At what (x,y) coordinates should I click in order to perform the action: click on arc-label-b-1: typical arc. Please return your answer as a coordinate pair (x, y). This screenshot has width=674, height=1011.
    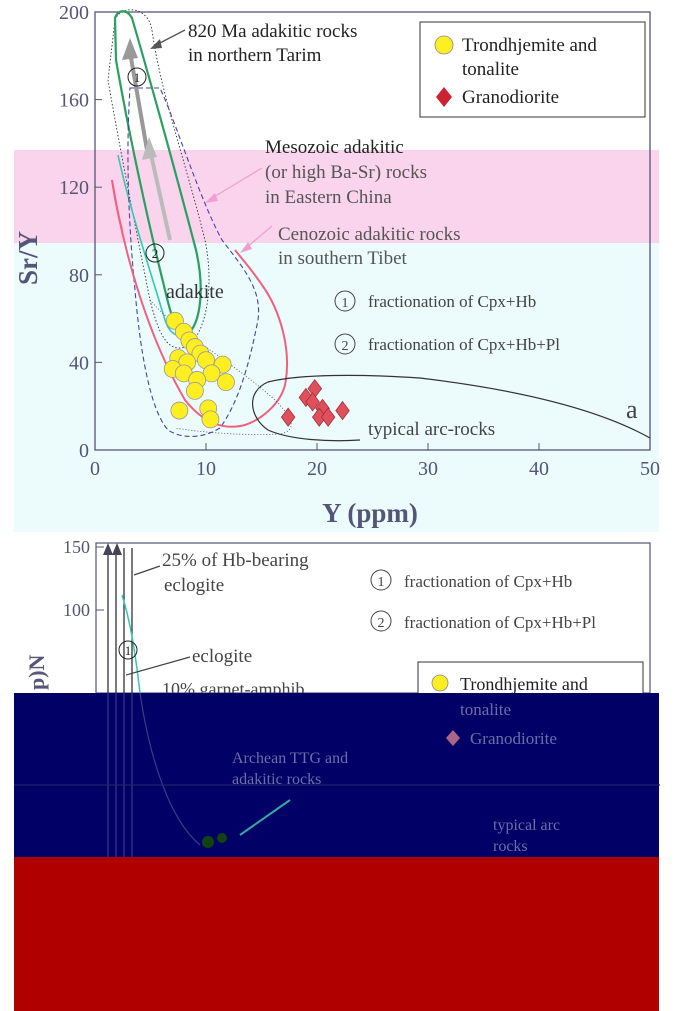
    Looking at the image, I should click on (526, 825).